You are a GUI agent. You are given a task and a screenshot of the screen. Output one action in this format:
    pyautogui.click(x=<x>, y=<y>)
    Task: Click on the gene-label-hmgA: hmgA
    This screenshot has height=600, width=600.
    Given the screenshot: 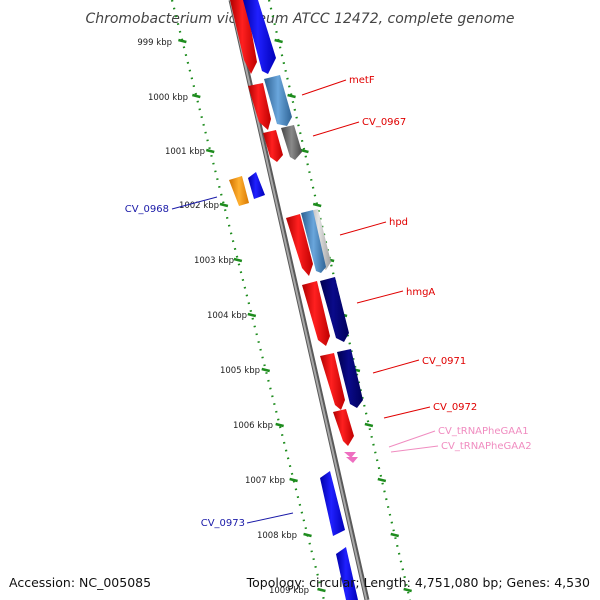 What is the action you would take?
    pyautogui.click(x=420, y=292)
    